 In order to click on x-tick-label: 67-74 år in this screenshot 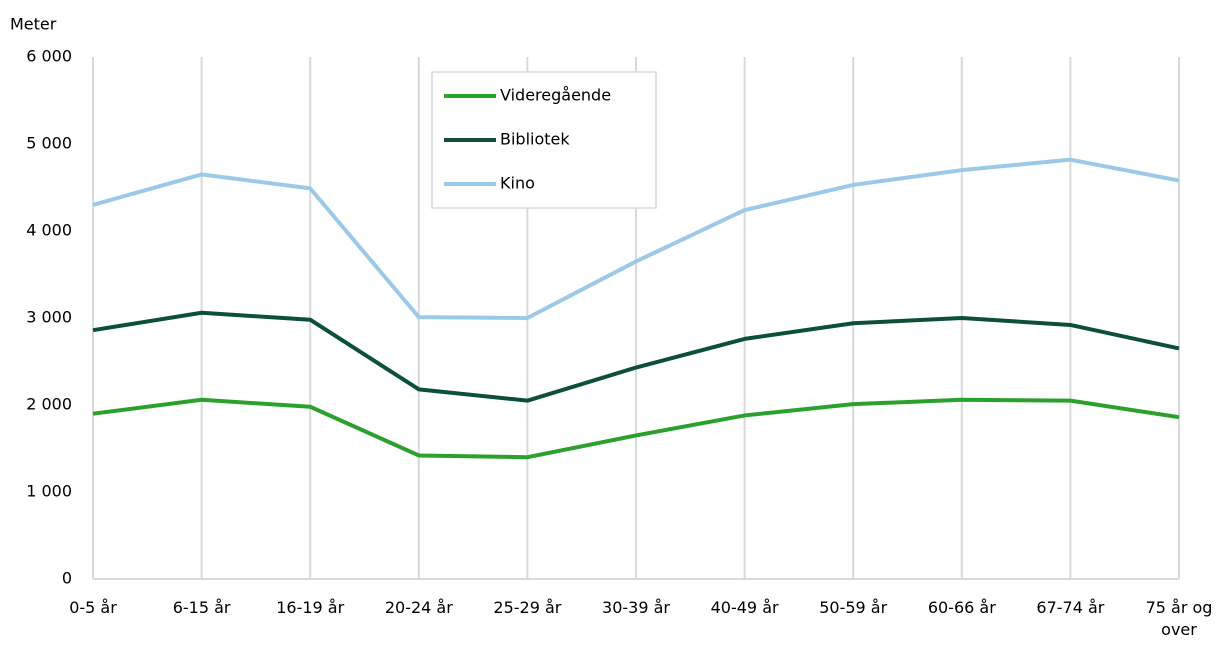, I will do `click(1070, 607)`.